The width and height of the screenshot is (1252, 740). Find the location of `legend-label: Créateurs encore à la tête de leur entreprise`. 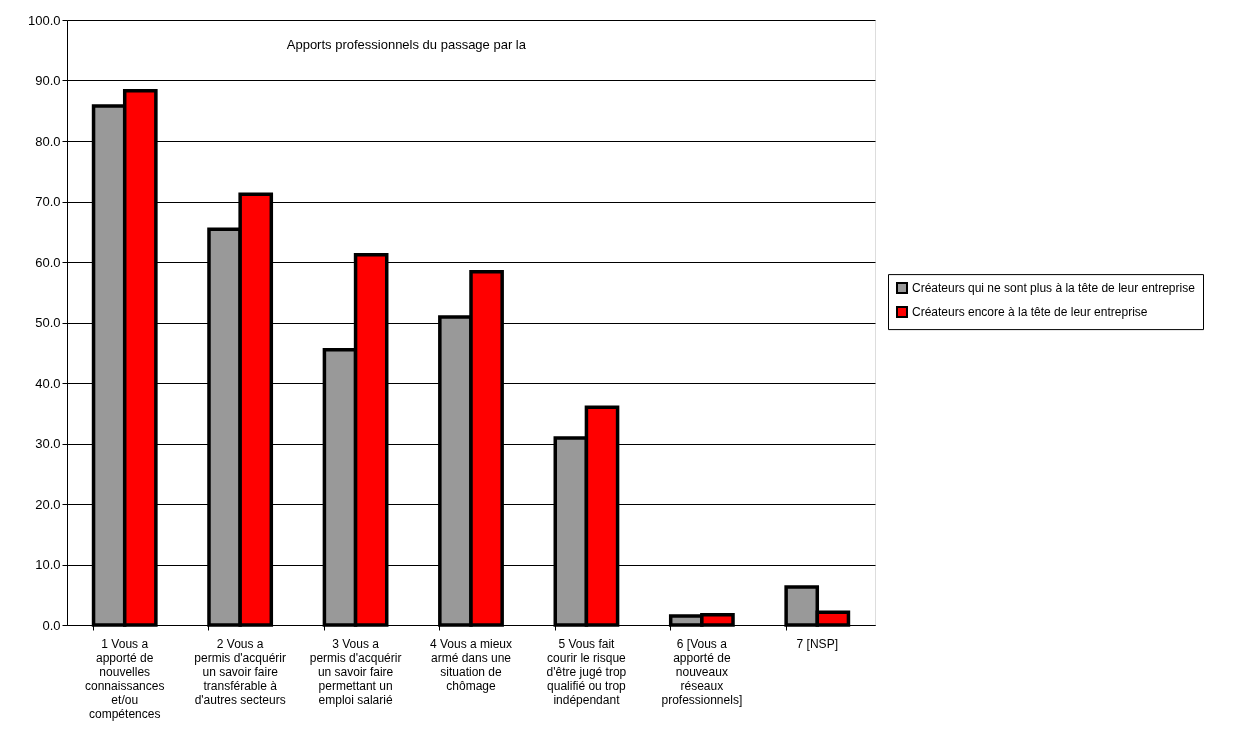

legend-label: Créateurs encore à la tête de leur entreprise is located at coordinates (1030, 312).